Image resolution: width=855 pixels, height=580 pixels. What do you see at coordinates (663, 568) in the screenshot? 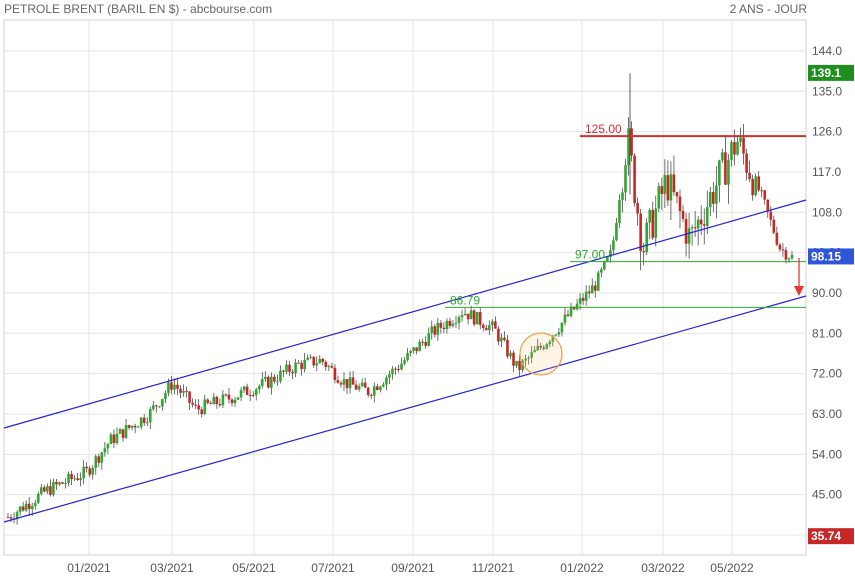
I see `x-tick-label: 03/2022` at bounding box center [663, 568].